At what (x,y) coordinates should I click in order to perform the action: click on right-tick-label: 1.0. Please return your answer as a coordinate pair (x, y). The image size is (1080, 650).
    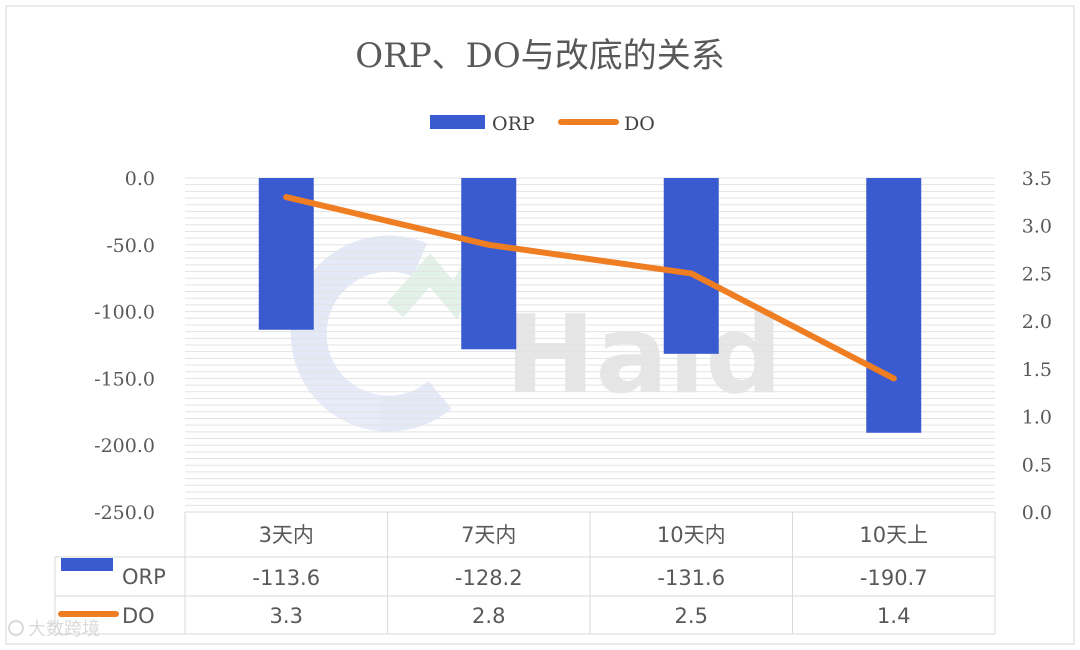
    Looking at the image, I should click on (1037, 418).